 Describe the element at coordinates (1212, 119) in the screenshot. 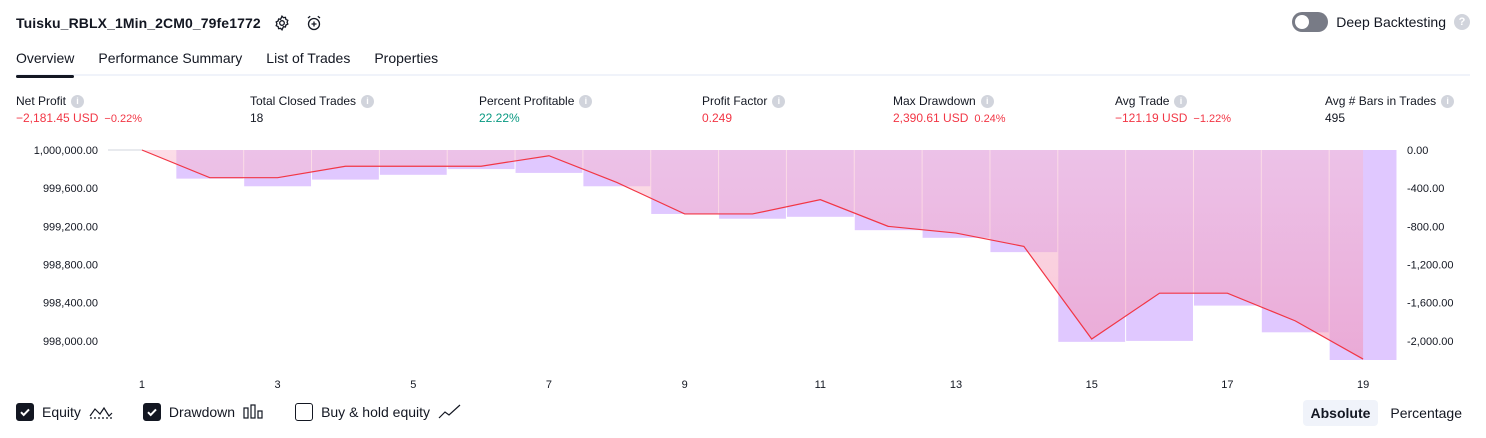

I see `metric-sub-value: −1.22%` at that location.